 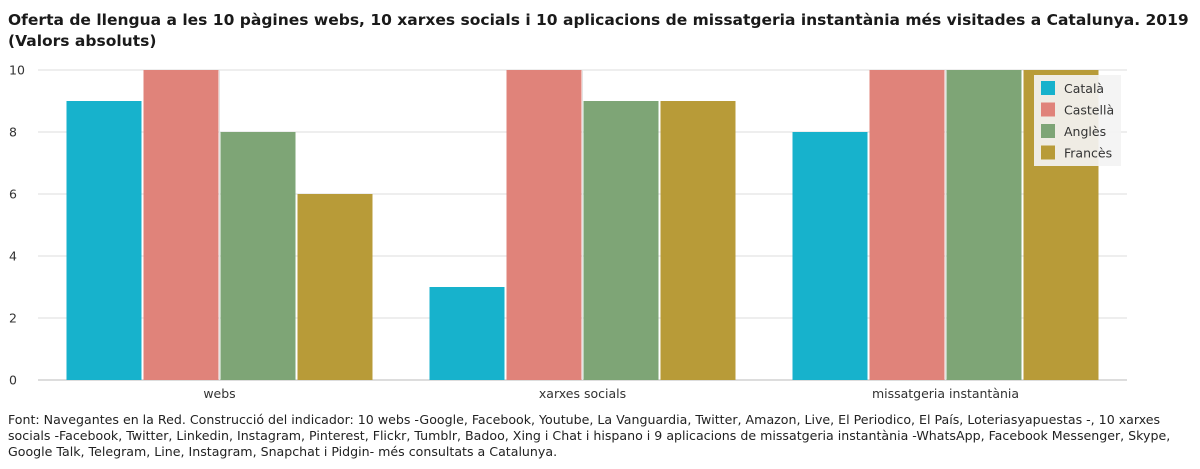 I want to click on y-tick-label-3: 6, so click(x=13, y=194).